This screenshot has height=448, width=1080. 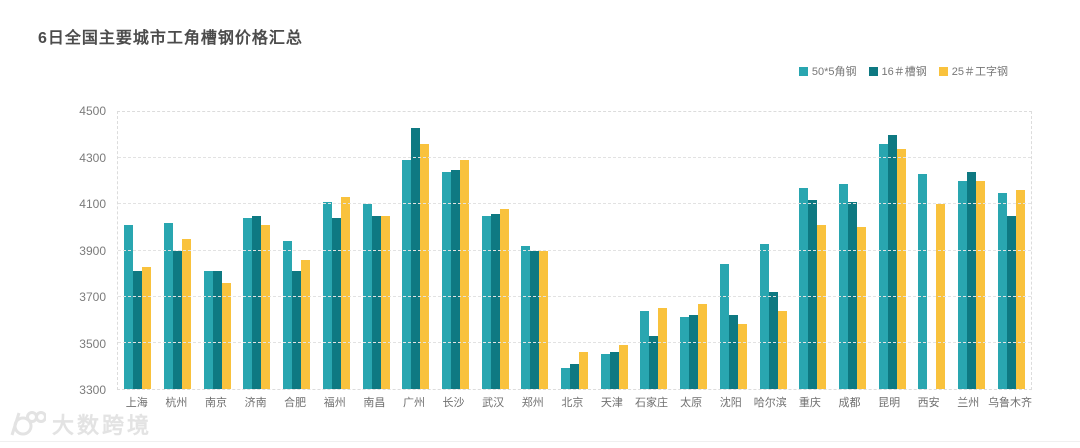 What do you see at coordinates (376, 302) in the screenshot?
I see `bar-南昌-16＃槽钢` at bounding box center [376, 302].